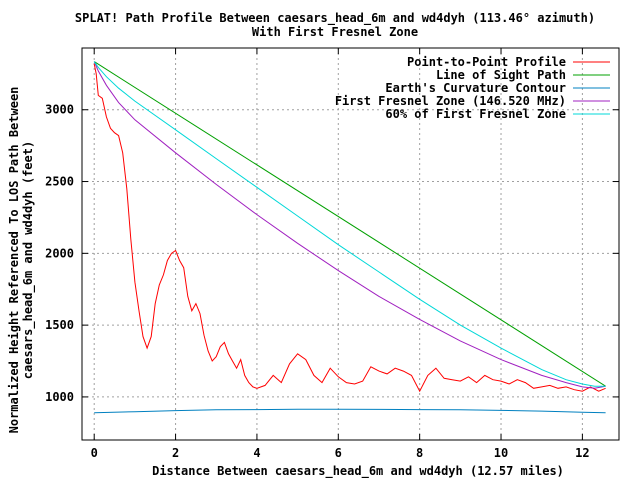  Describe the element at coordinates (256, 453) in the screenshot. I see `x-tick-label: 4` at that location.